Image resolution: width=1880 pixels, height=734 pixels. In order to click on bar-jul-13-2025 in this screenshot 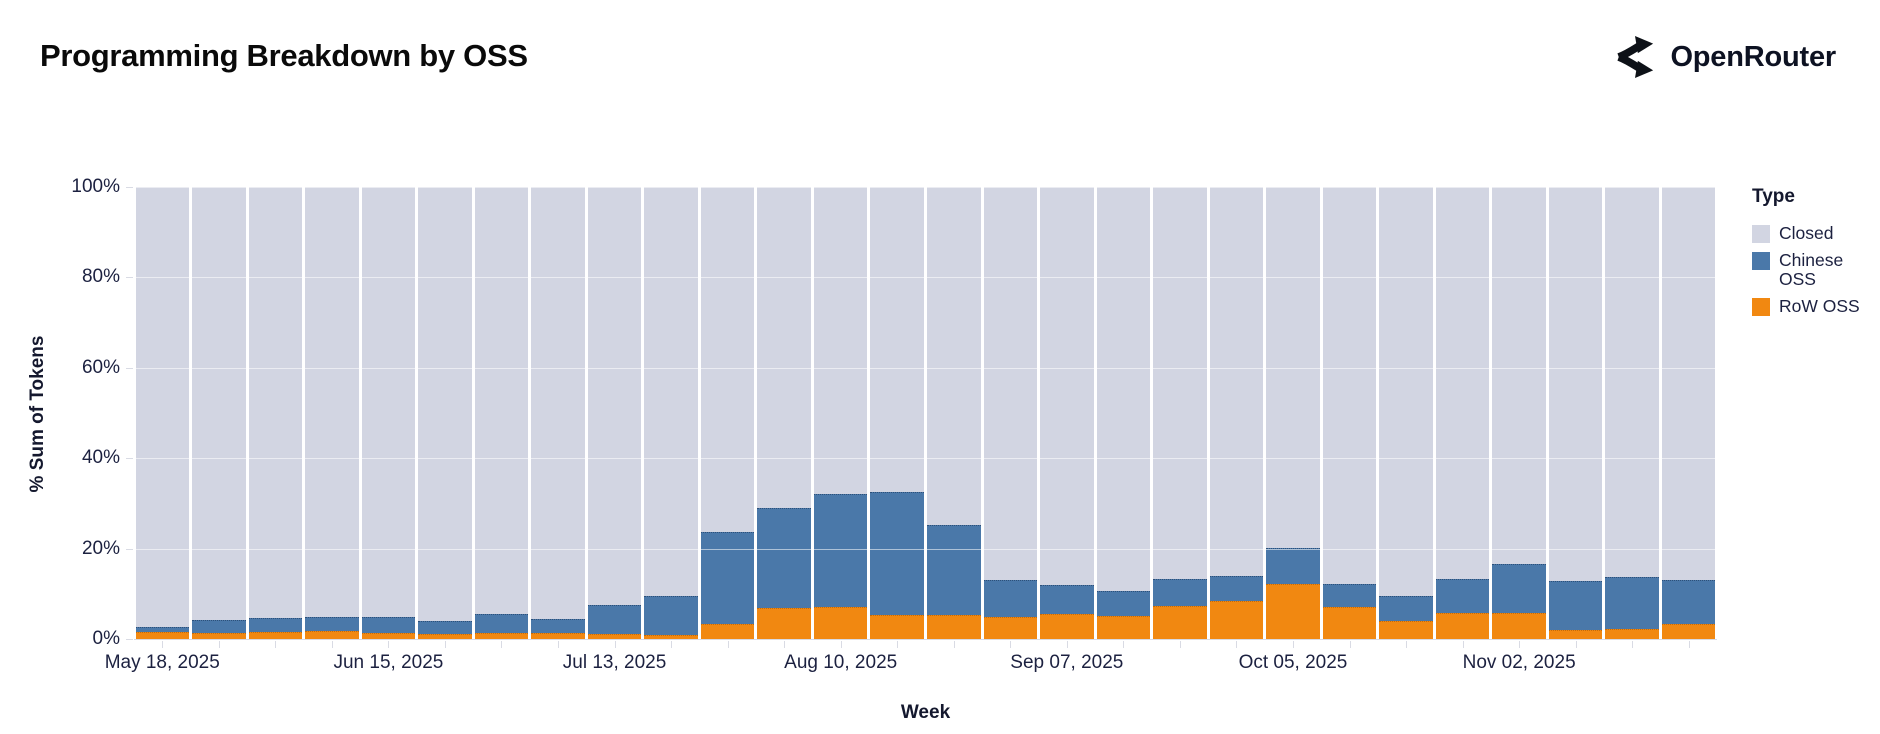, I will do `click(614, 413)`.